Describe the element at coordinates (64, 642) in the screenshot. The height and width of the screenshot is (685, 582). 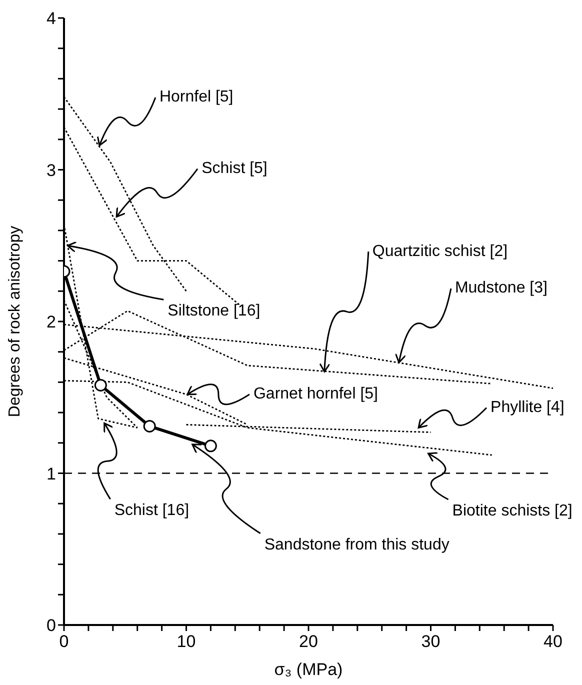
I see `x-tick-label: 0` at that location.